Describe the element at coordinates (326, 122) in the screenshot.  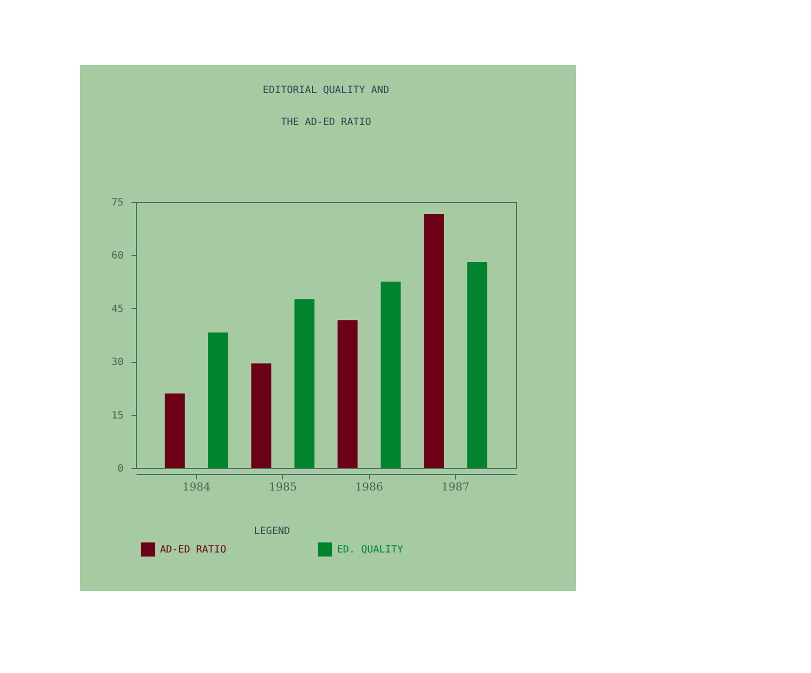
I see `chart-subtitle: THE AD-ED RATIO` at that location.